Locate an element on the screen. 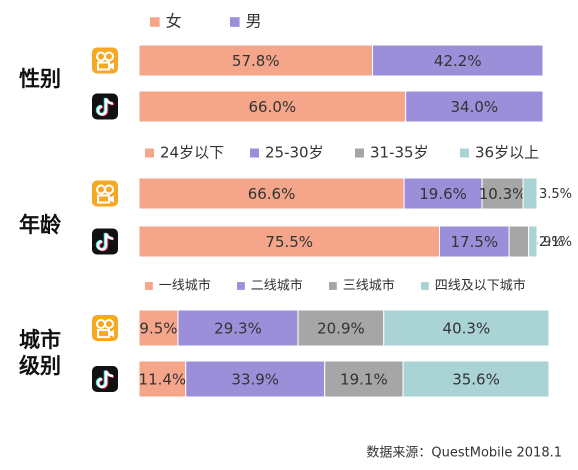  legend-label: 四线及以下城市 is located at coordinates (480, 286).